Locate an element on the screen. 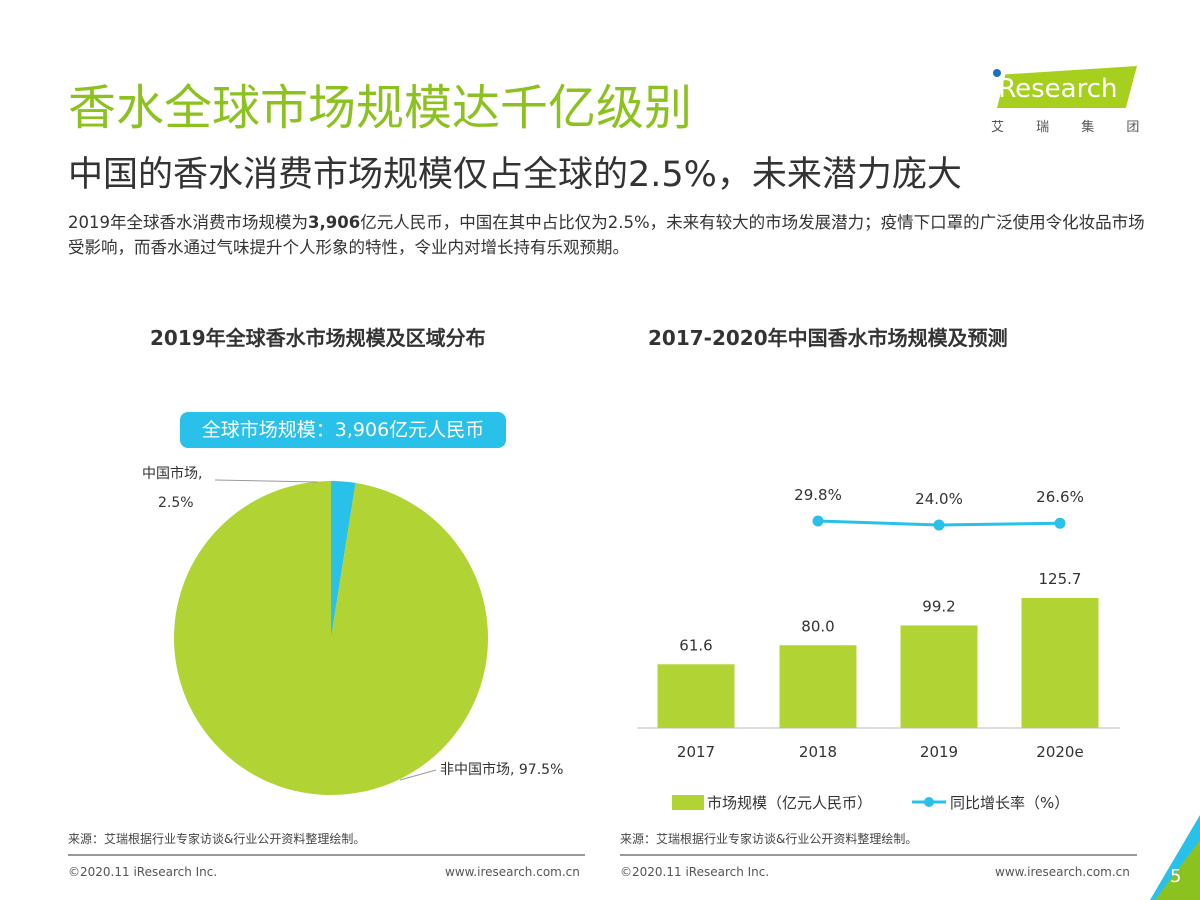 The width and height of the screenshot is (1200, 900). growth-label: 29.8% is located at coordinates (818, 495).